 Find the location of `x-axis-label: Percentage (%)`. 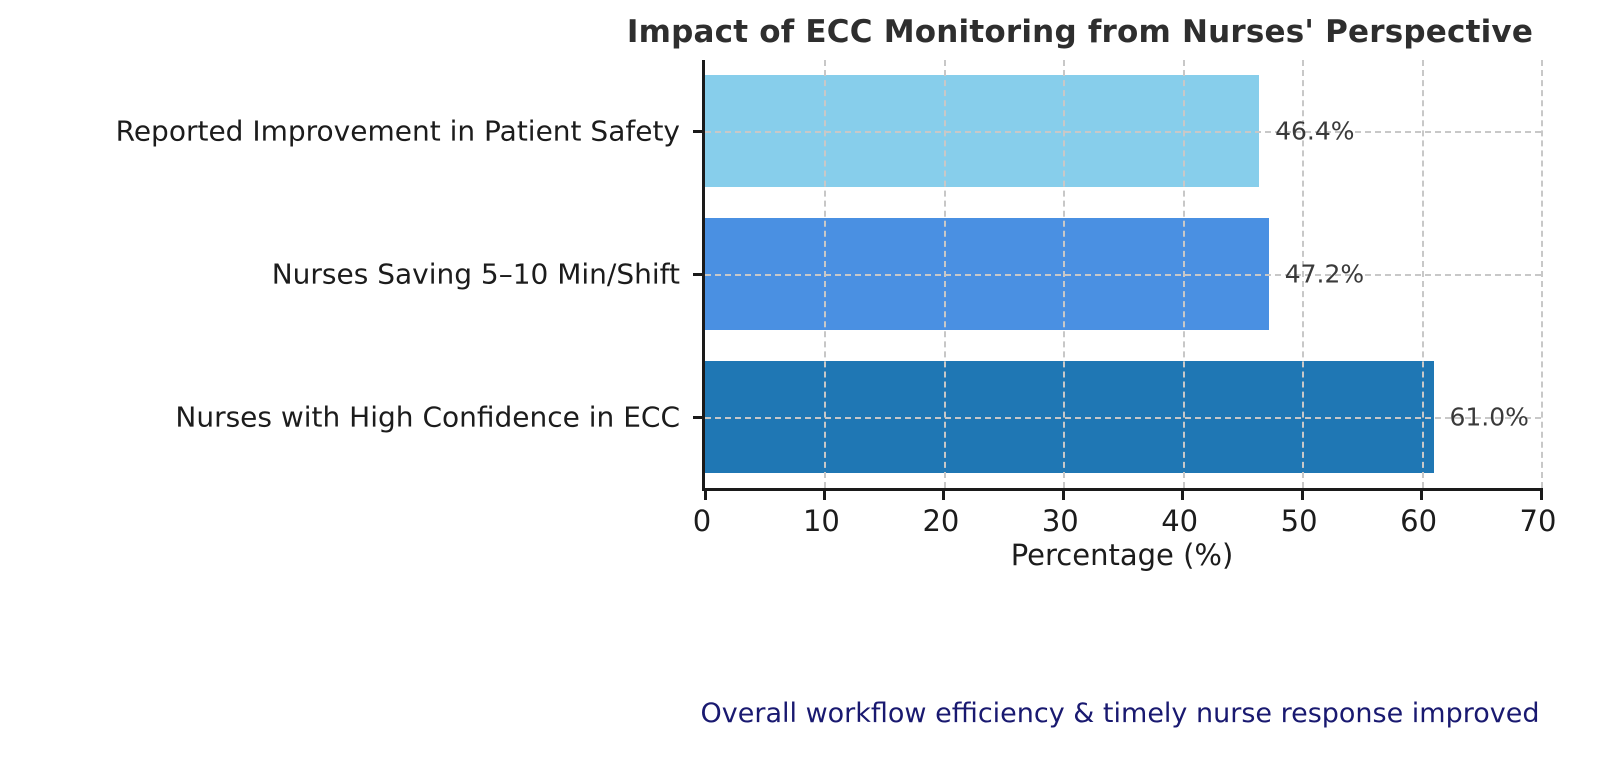

x-axis-label: Percentage (%) is located at coordinates (1122, 555).